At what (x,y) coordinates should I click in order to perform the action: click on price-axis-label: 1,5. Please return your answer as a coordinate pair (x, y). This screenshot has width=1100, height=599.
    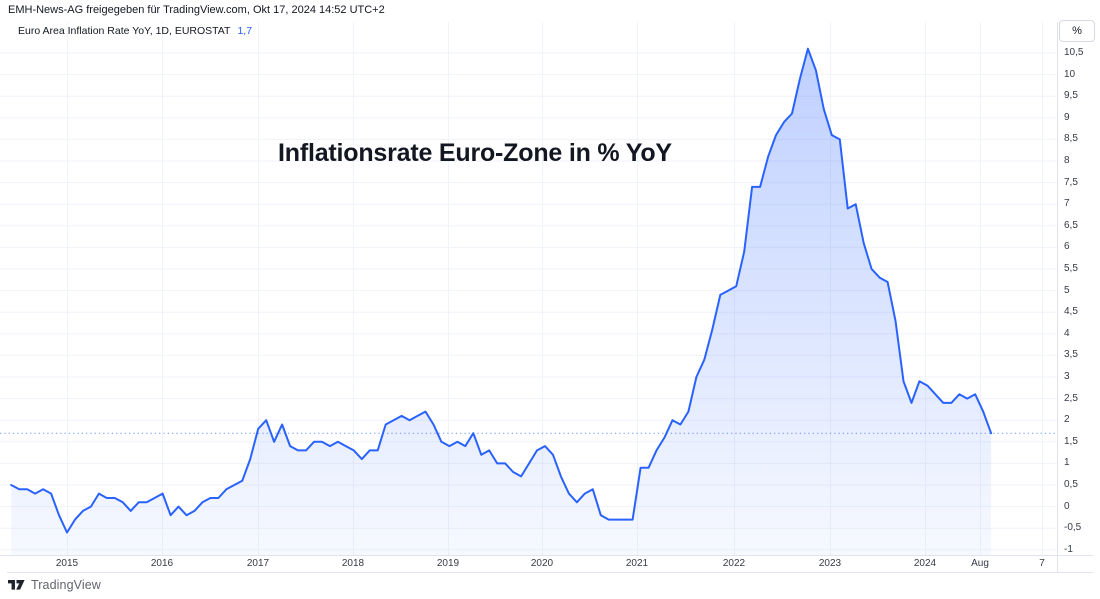
    Looking at the image, I should click on (1071, 441).